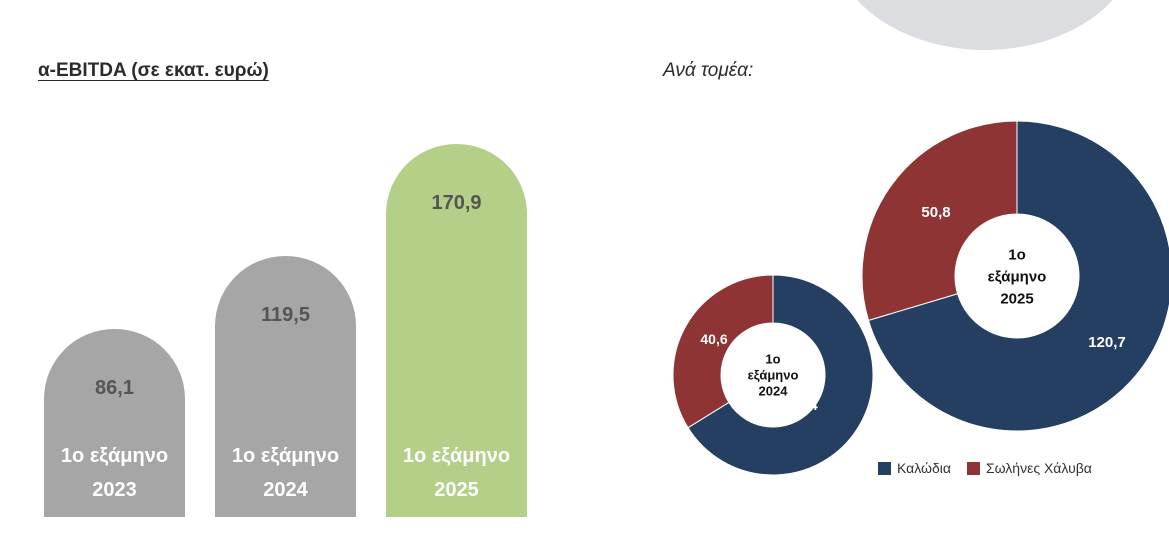 This screenshot has width=1169, height=543. Describe the element at coordinates (456, 473) in the screenshot. I see `bar-category-label: 1ο εξάμηνο 2025` at that location.